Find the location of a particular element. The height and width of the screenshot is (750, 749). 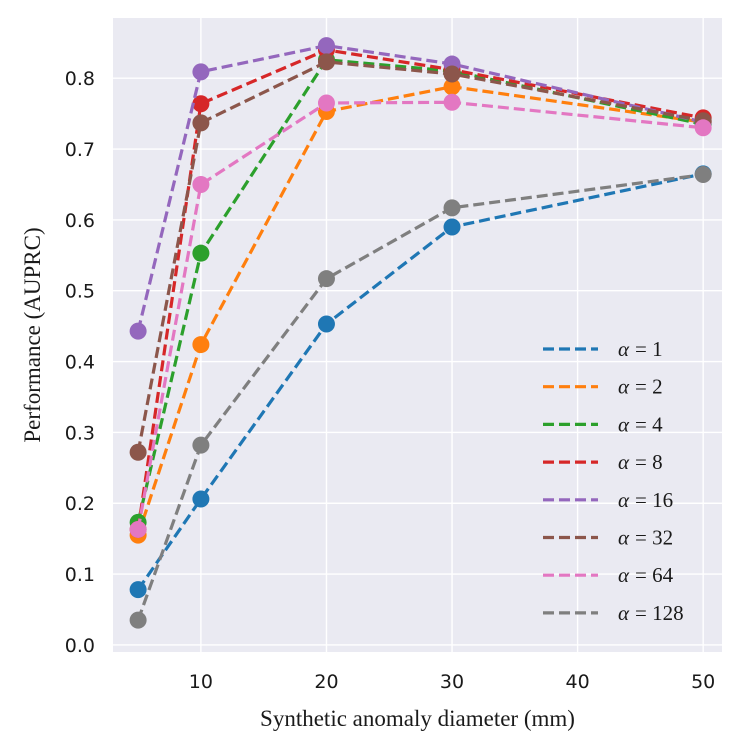

legend-label: α = 8 is located at coordinates (640, 462).